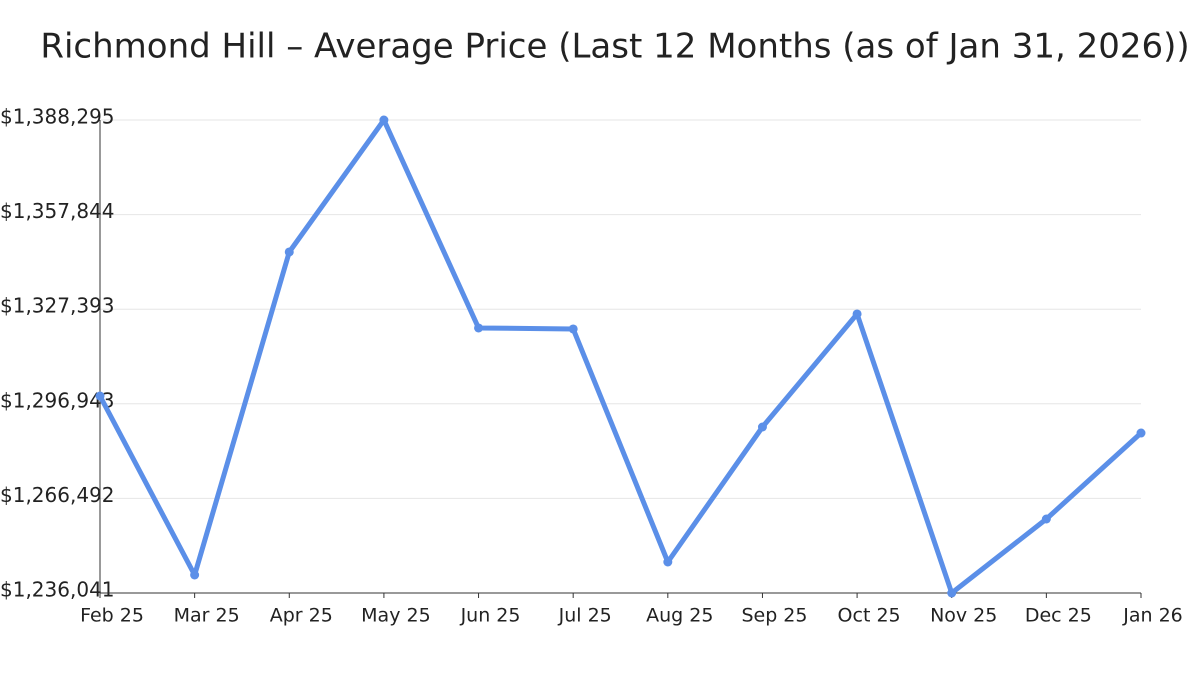  Describe the element at coordinates (207, 616) in the screenshot. I see `x-tick-label: Mar 25` at that location.